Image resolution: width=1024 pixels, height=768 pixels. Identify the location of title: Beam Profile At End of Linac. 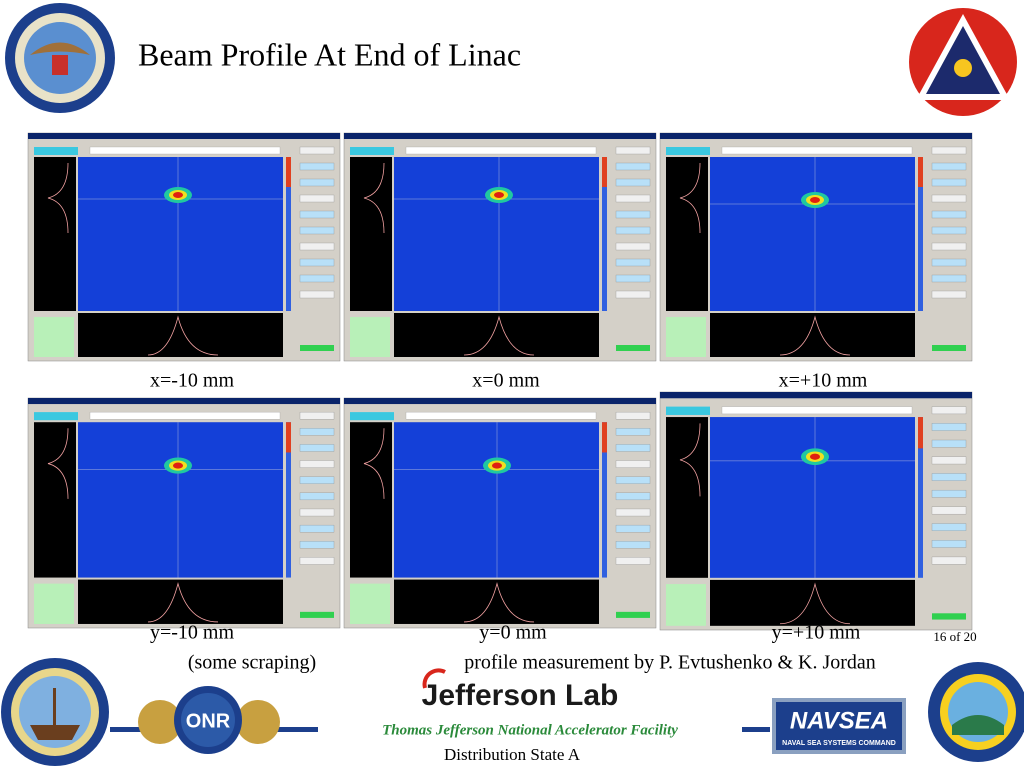
(329, 54).